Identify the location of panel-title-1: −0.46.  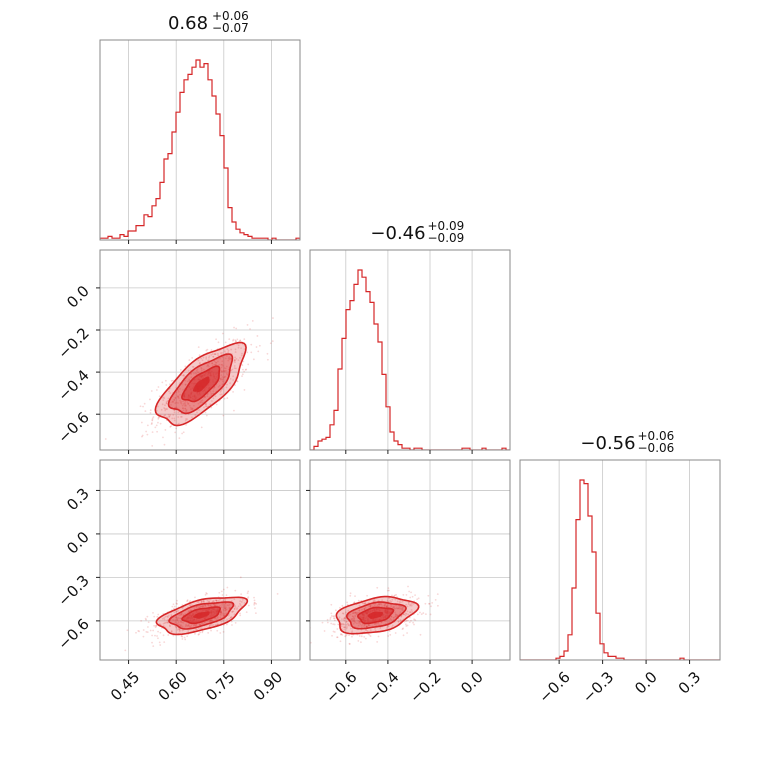
(397, 233).